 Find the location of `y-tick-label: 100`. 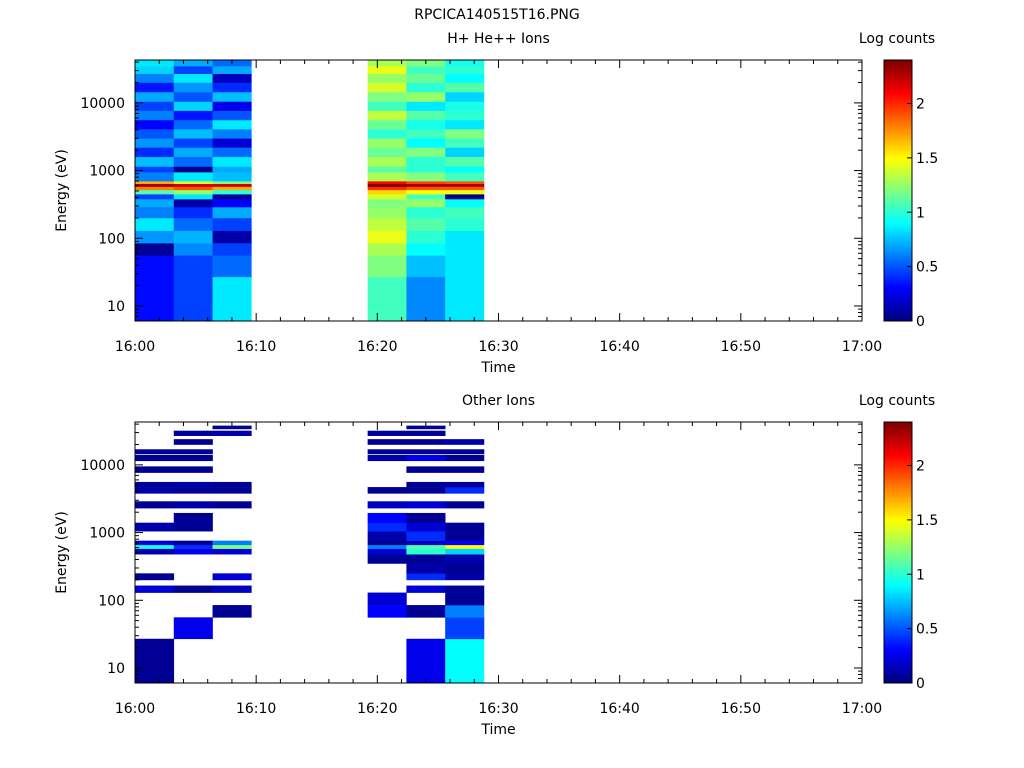

y-tick-label: 100 is located at coordinates (111, 239).